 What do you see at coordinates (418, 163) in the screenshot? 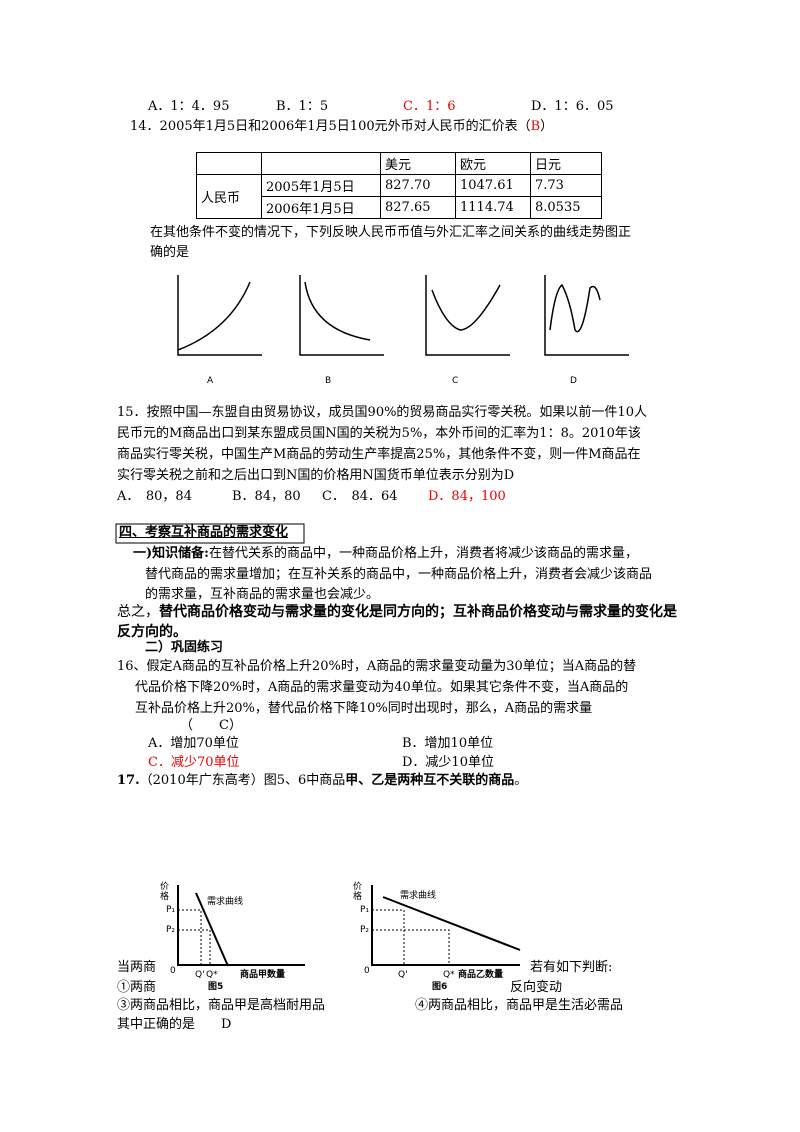
I see `cell: 美元` at bounding box center [418, 163].